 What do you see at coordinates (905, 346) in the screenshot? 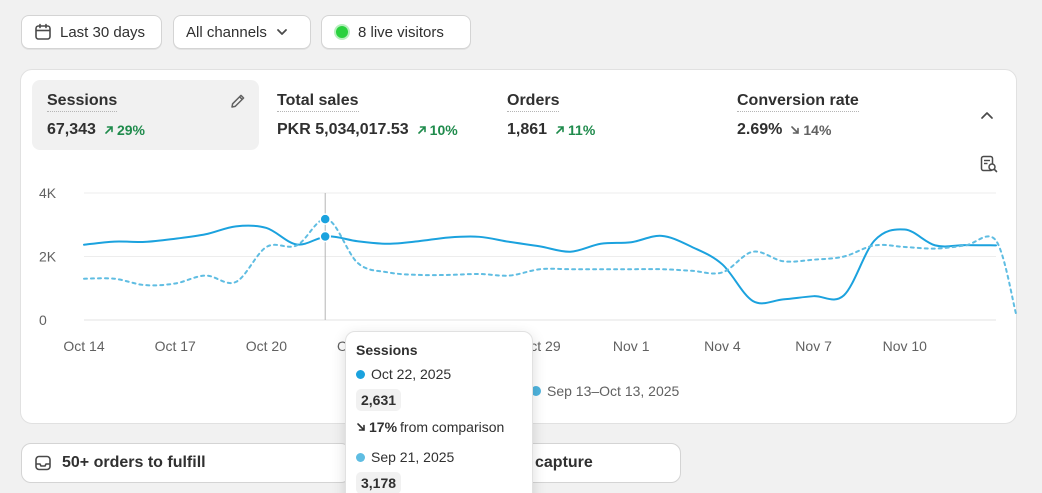
I see `x-tick-label: Nov 10` at bounding box center [905, 346].